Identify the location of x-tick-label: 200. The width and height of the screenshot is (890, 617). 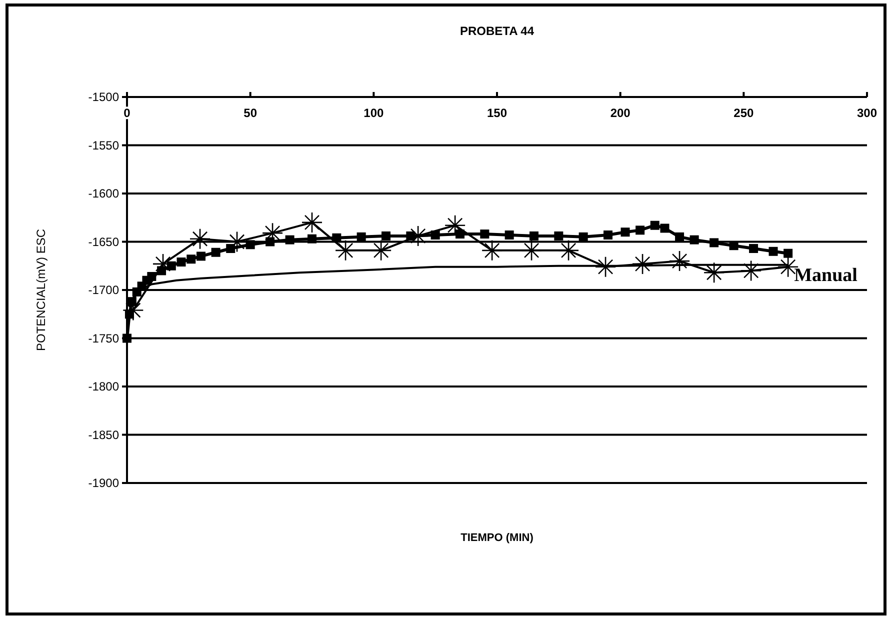
(620, 113).